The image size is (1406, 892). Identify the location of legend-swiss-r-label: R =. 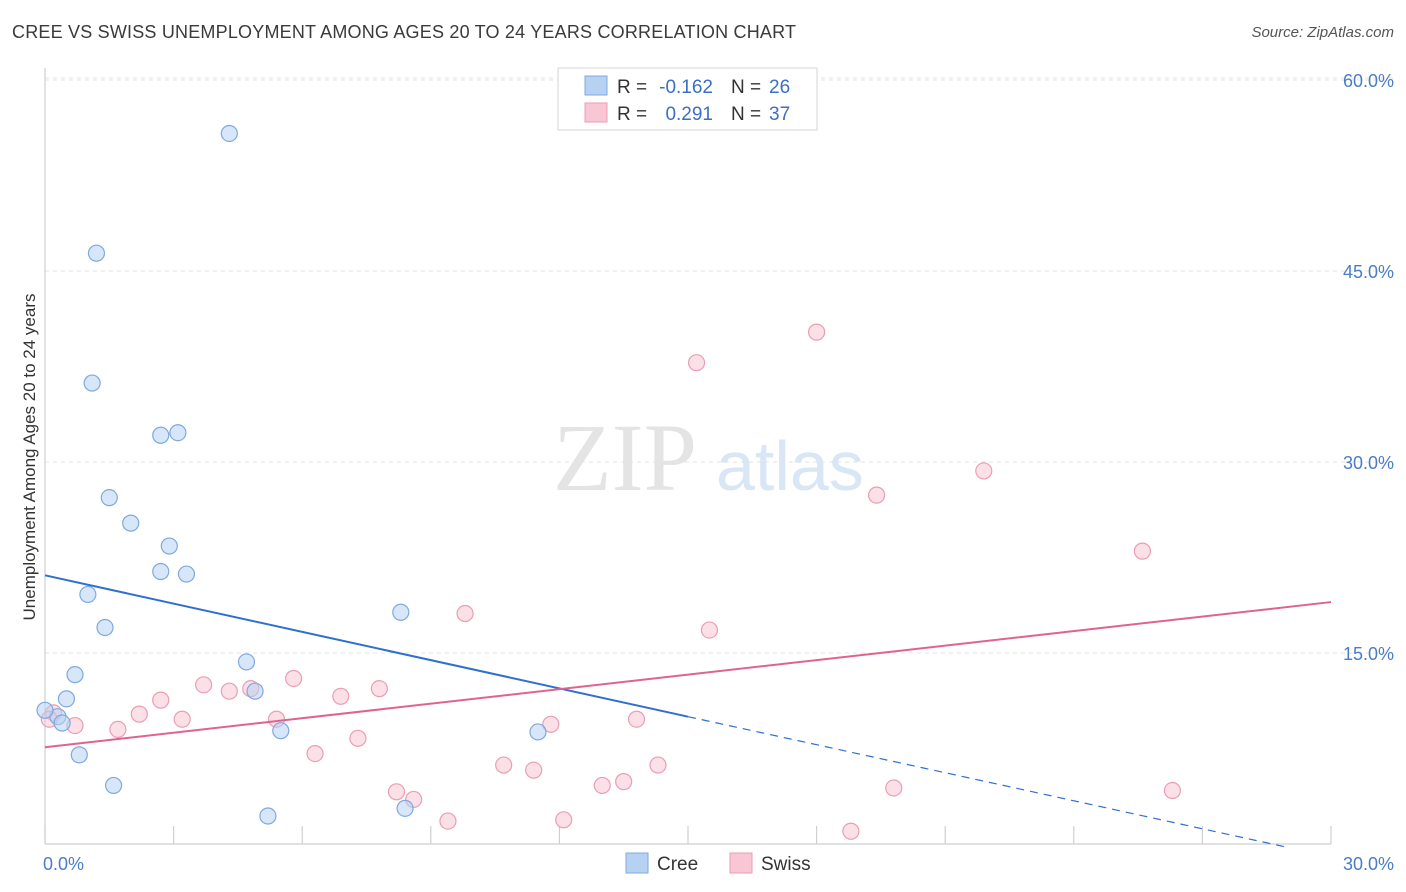
(632, 114).